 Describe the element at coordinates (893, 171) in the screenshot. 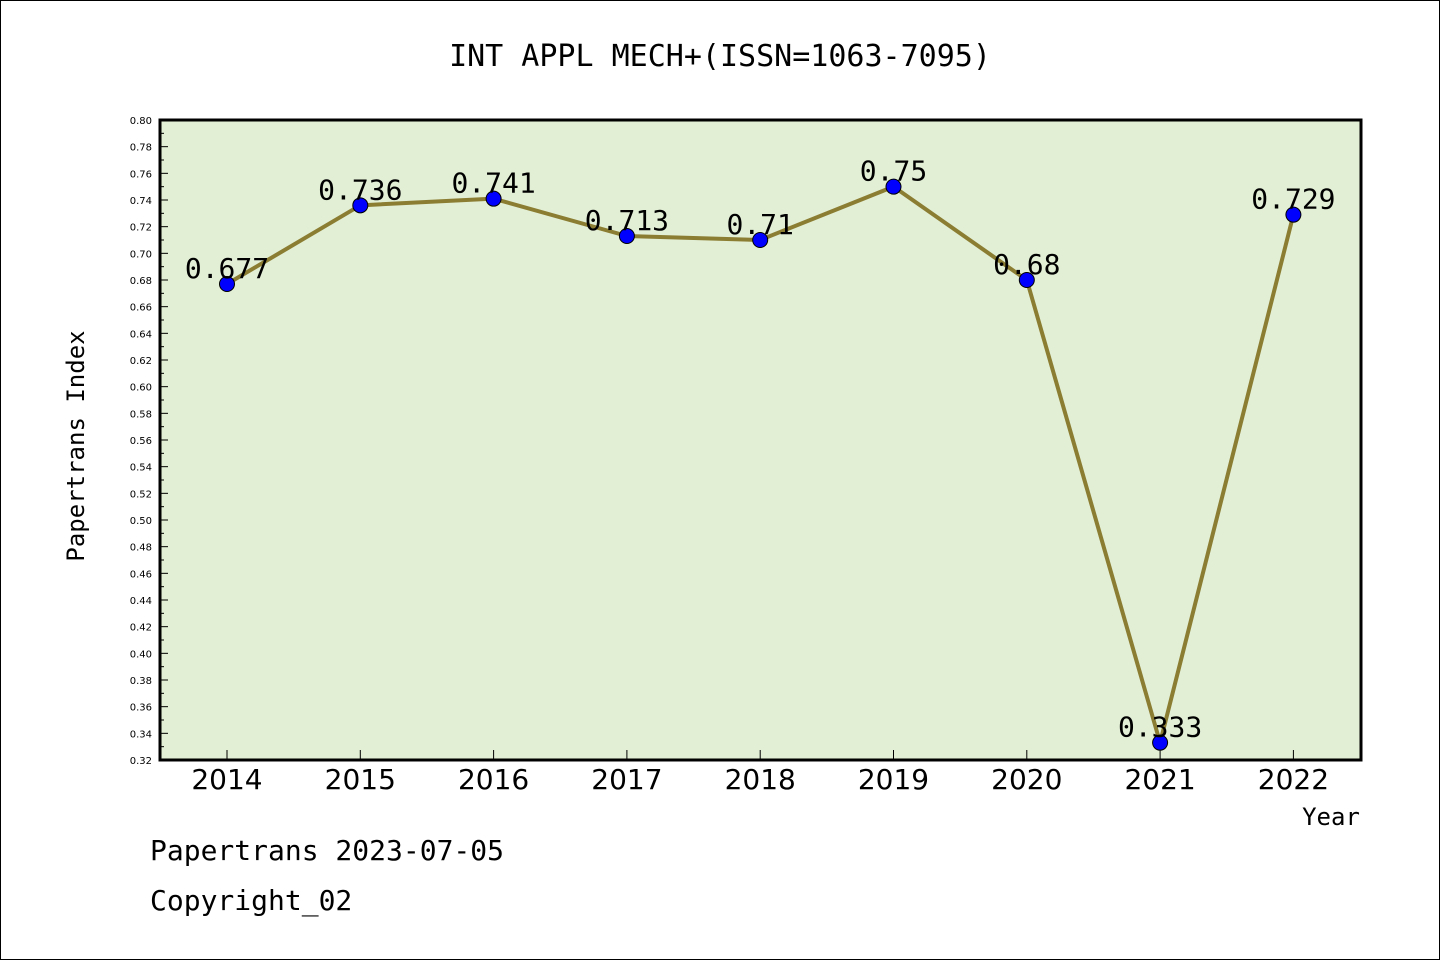

I see `data-label: 0.75` at that location.